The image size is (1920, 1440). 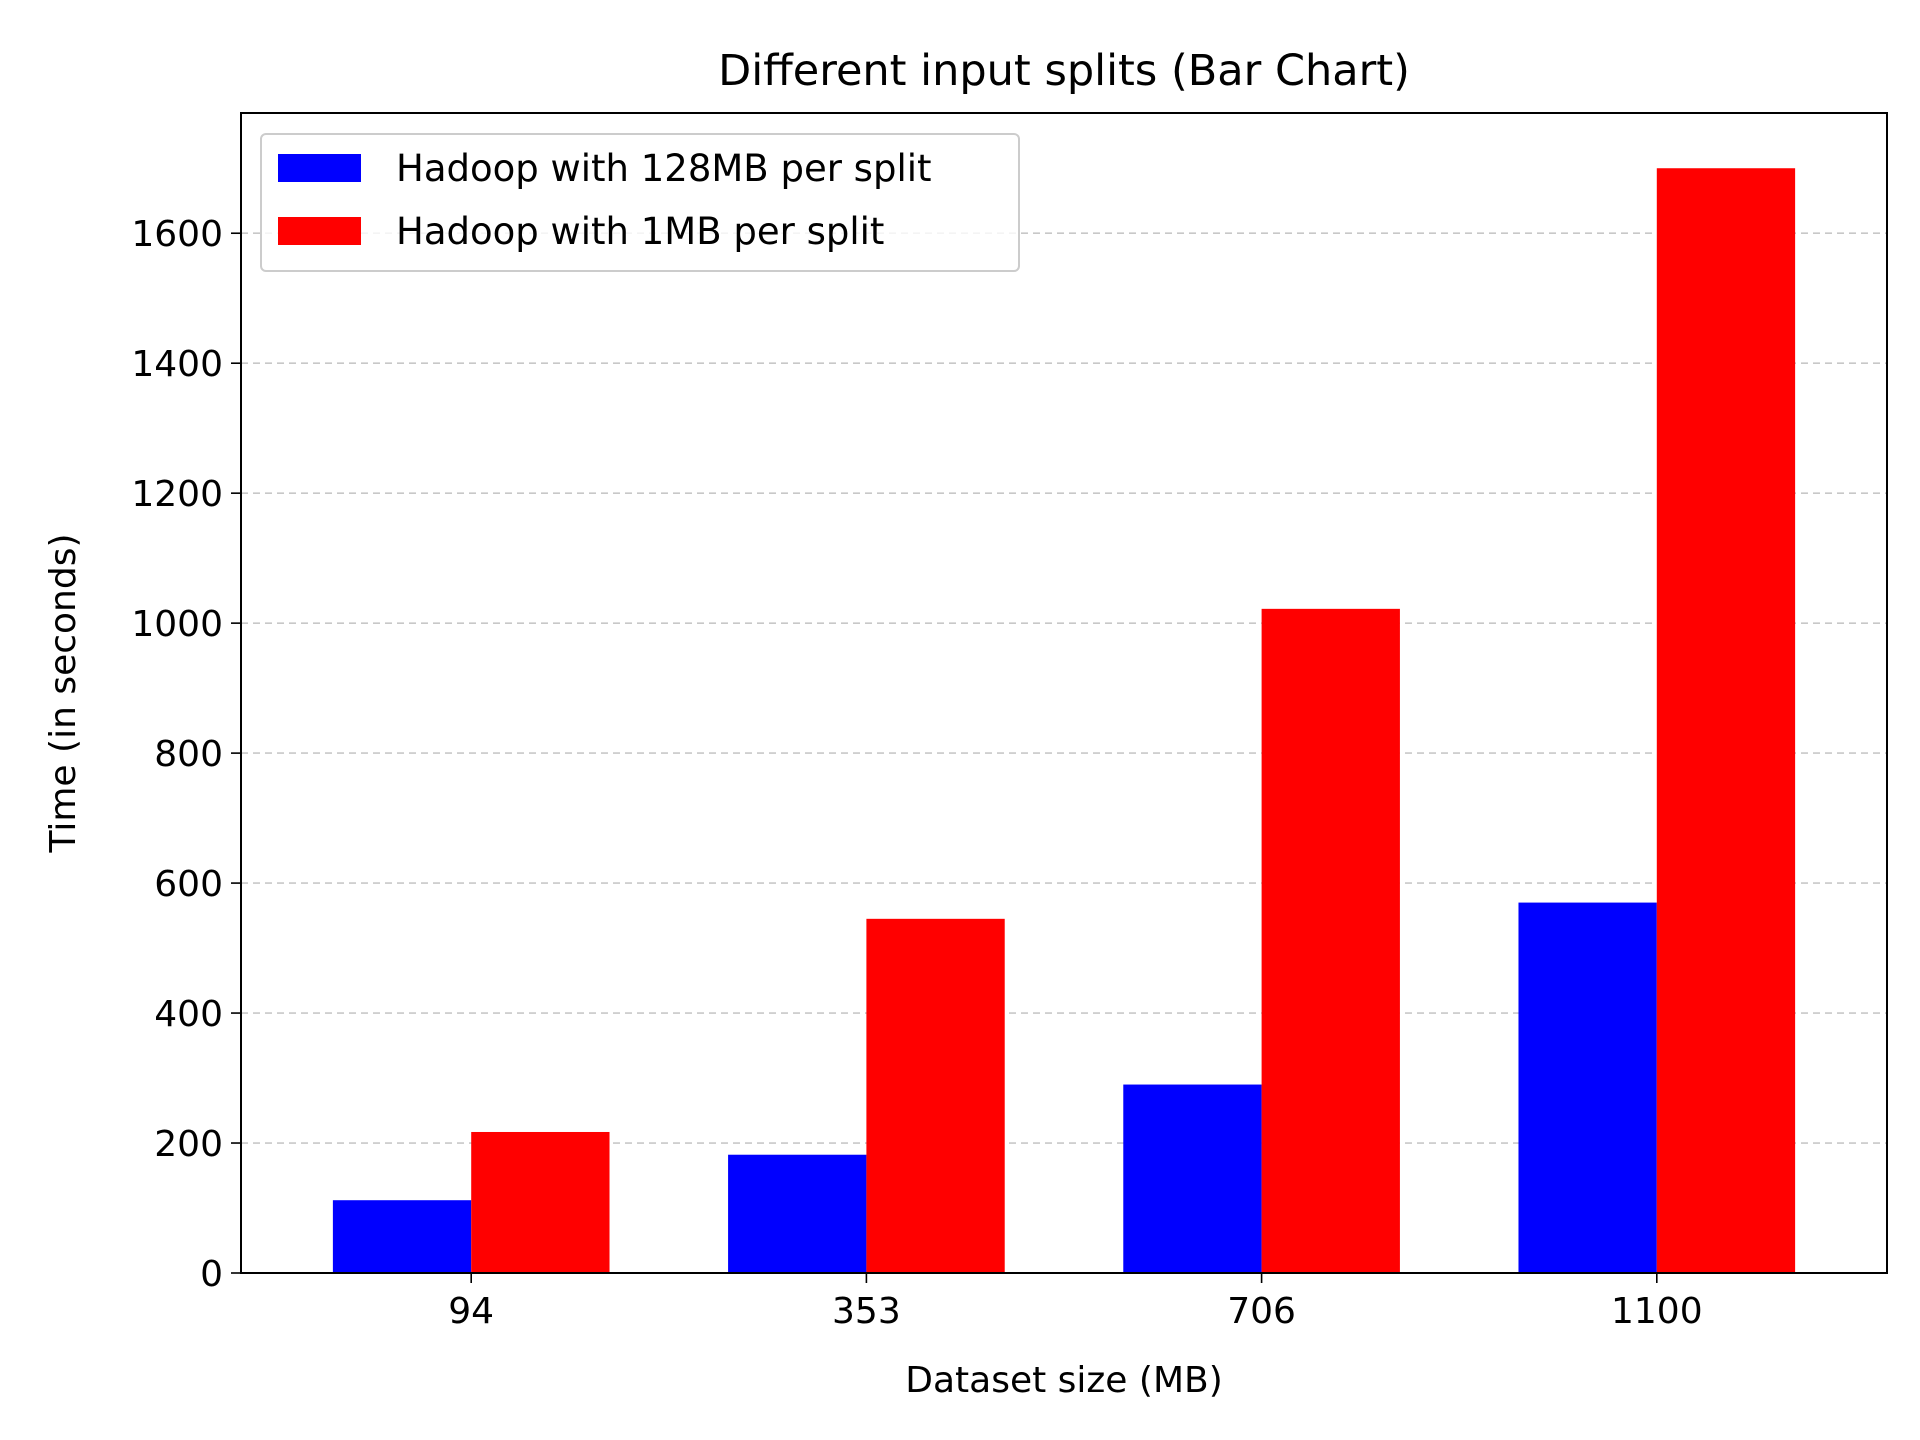 What do you see at coordinates (664, 168) in the screenshot?
I see `legend-label-series-0: Hadoop with 128MB per split` at bounding box center [664, 168].